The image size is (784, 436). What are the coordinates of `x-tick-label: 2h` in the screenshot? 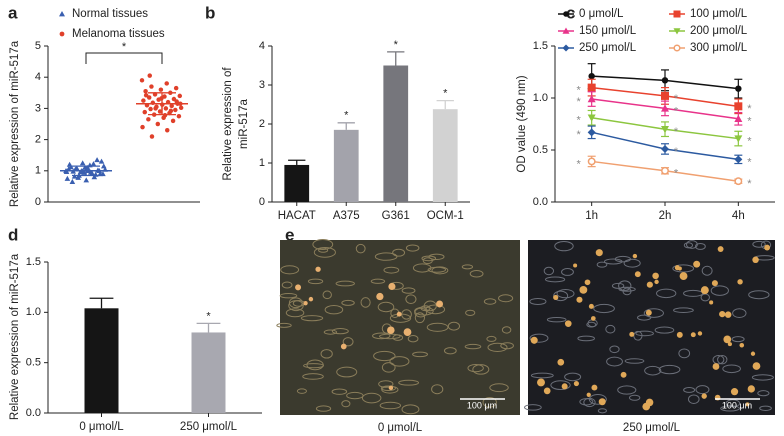 It's located at (665, 216).